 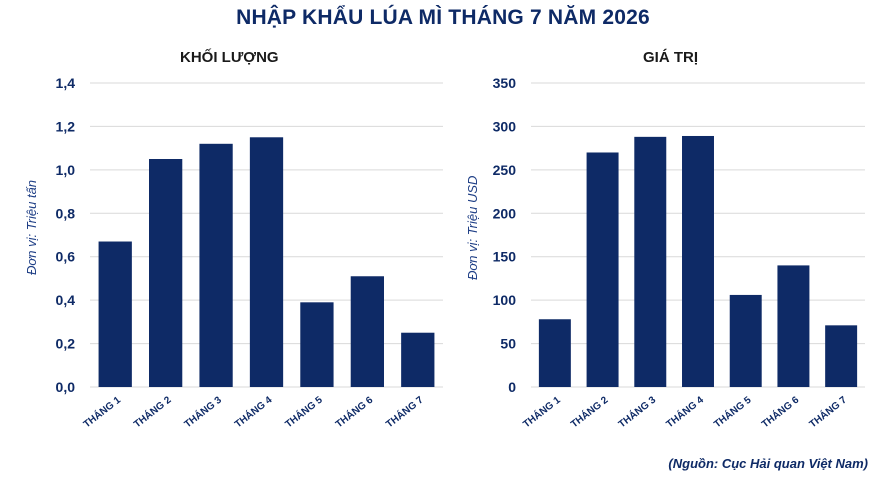 What do you see at coordinates (508, 344) in the screenshot?
I see `value-y-tick-label: 50` at bounding box center [508, 344].